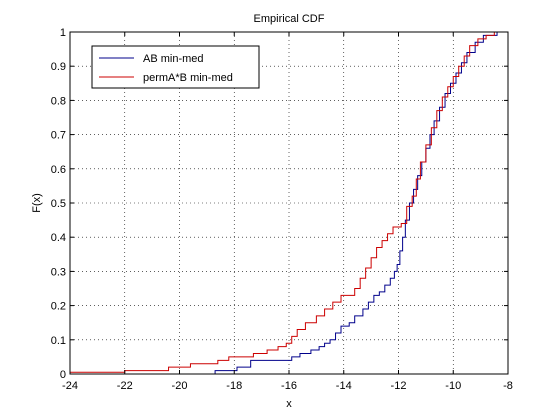  I want to click on x-tick-labels: -24 -22 -20 -18 -16 -14 -12 -10 -8, so click(287, 386).